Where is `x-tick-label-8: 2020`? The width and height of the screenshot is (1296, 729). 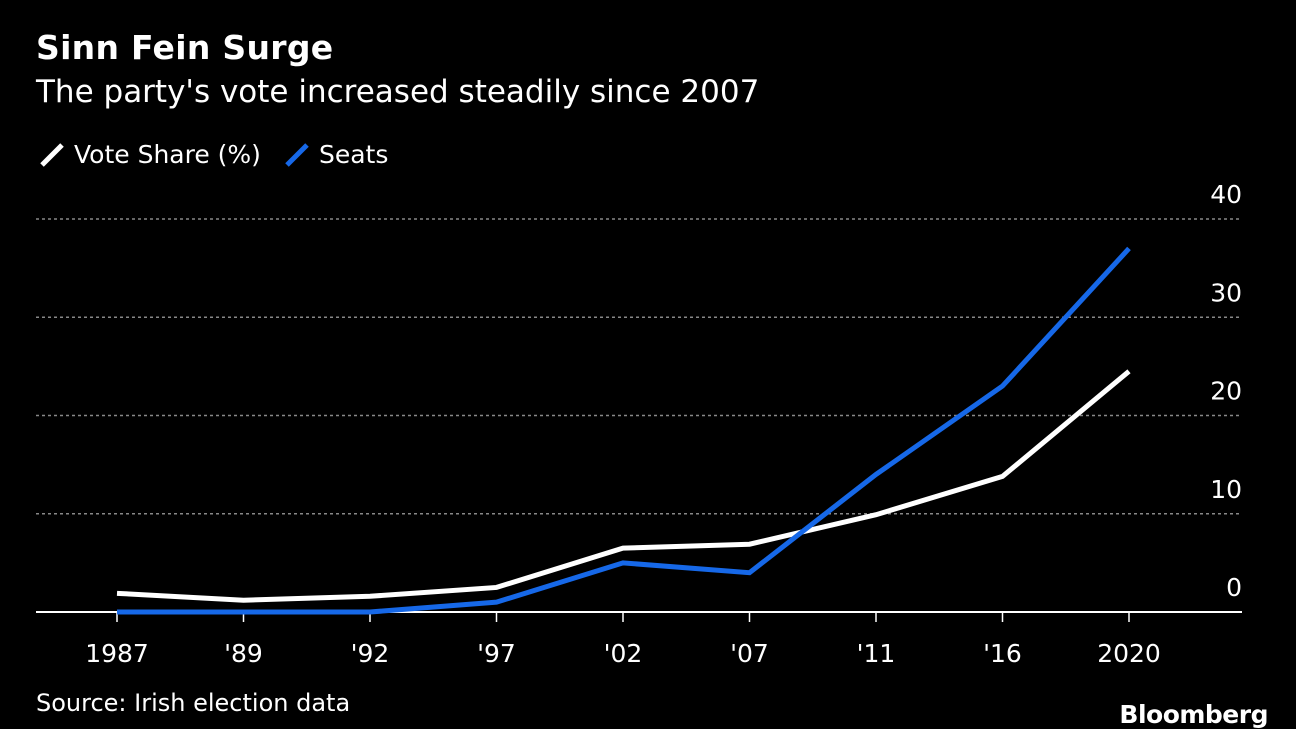 x-tick-label-8: 2020 is located at coordinates (1129, 653).